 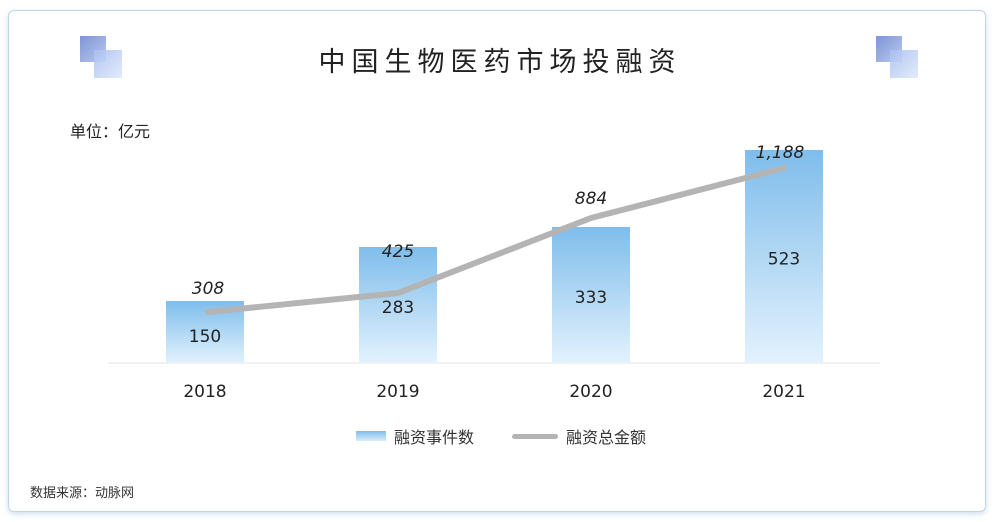 What do you see at coordinates (590, 392) in the screenshot?
I see `x-tick-label: 2020` at bounding box center [590, 392].